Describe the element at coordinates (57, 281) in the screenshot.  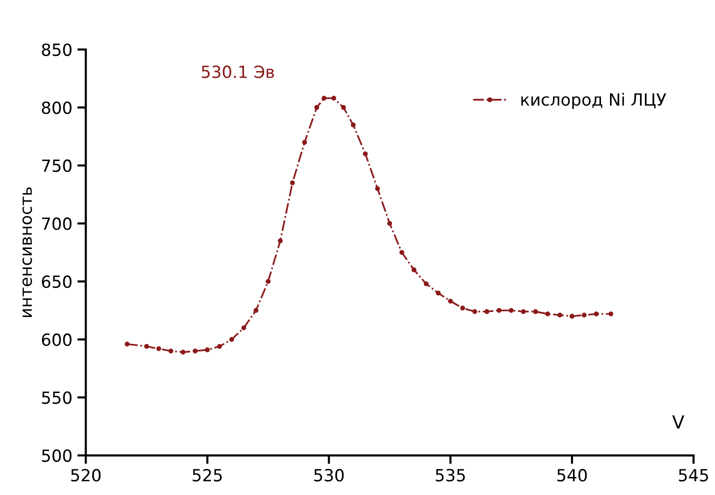
I see `y-tick-label: 650` at that location.